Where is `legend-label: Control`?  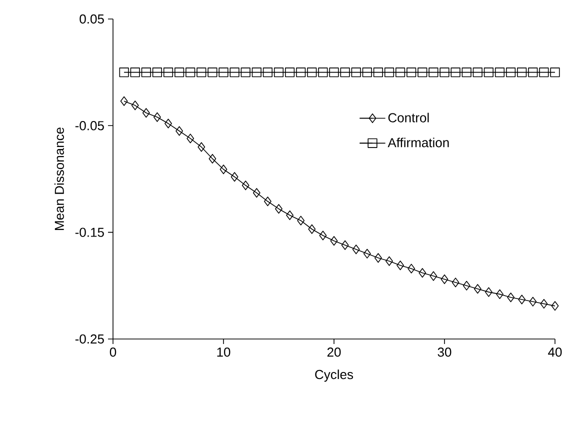
legend-label: Control is located at coordinates (408, 117).